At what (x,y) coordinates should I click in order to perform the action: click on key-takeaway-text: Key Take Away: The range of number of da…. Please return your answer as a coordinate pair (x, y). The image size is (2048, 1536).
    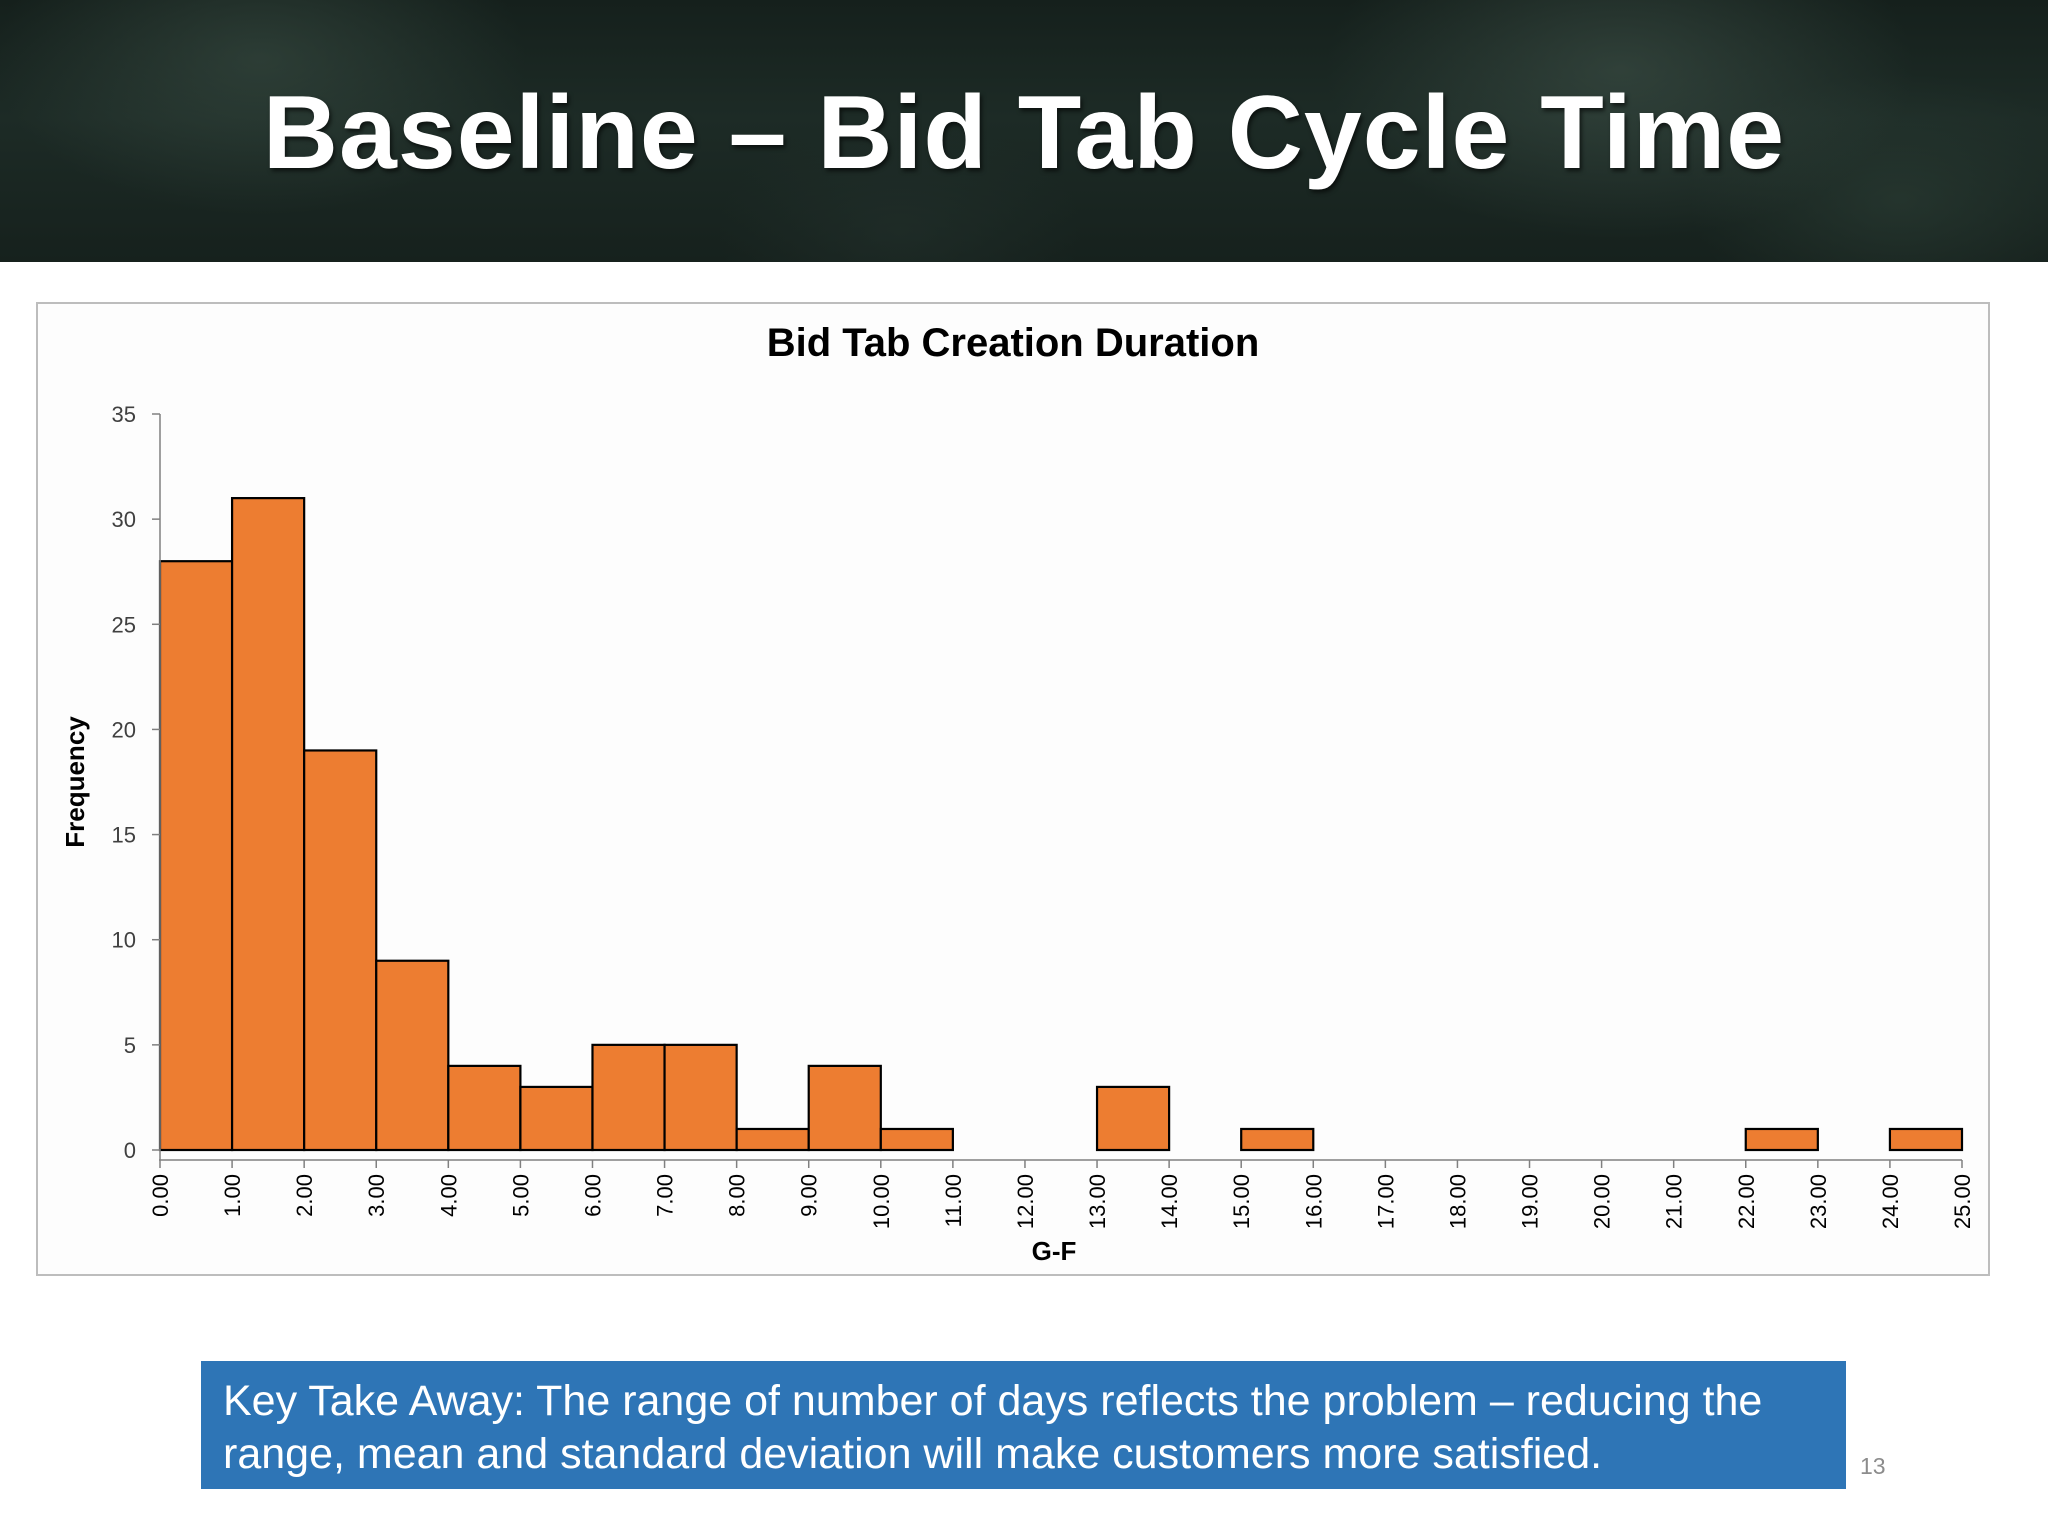
    Looking at the image, I should click on (993, 1427).